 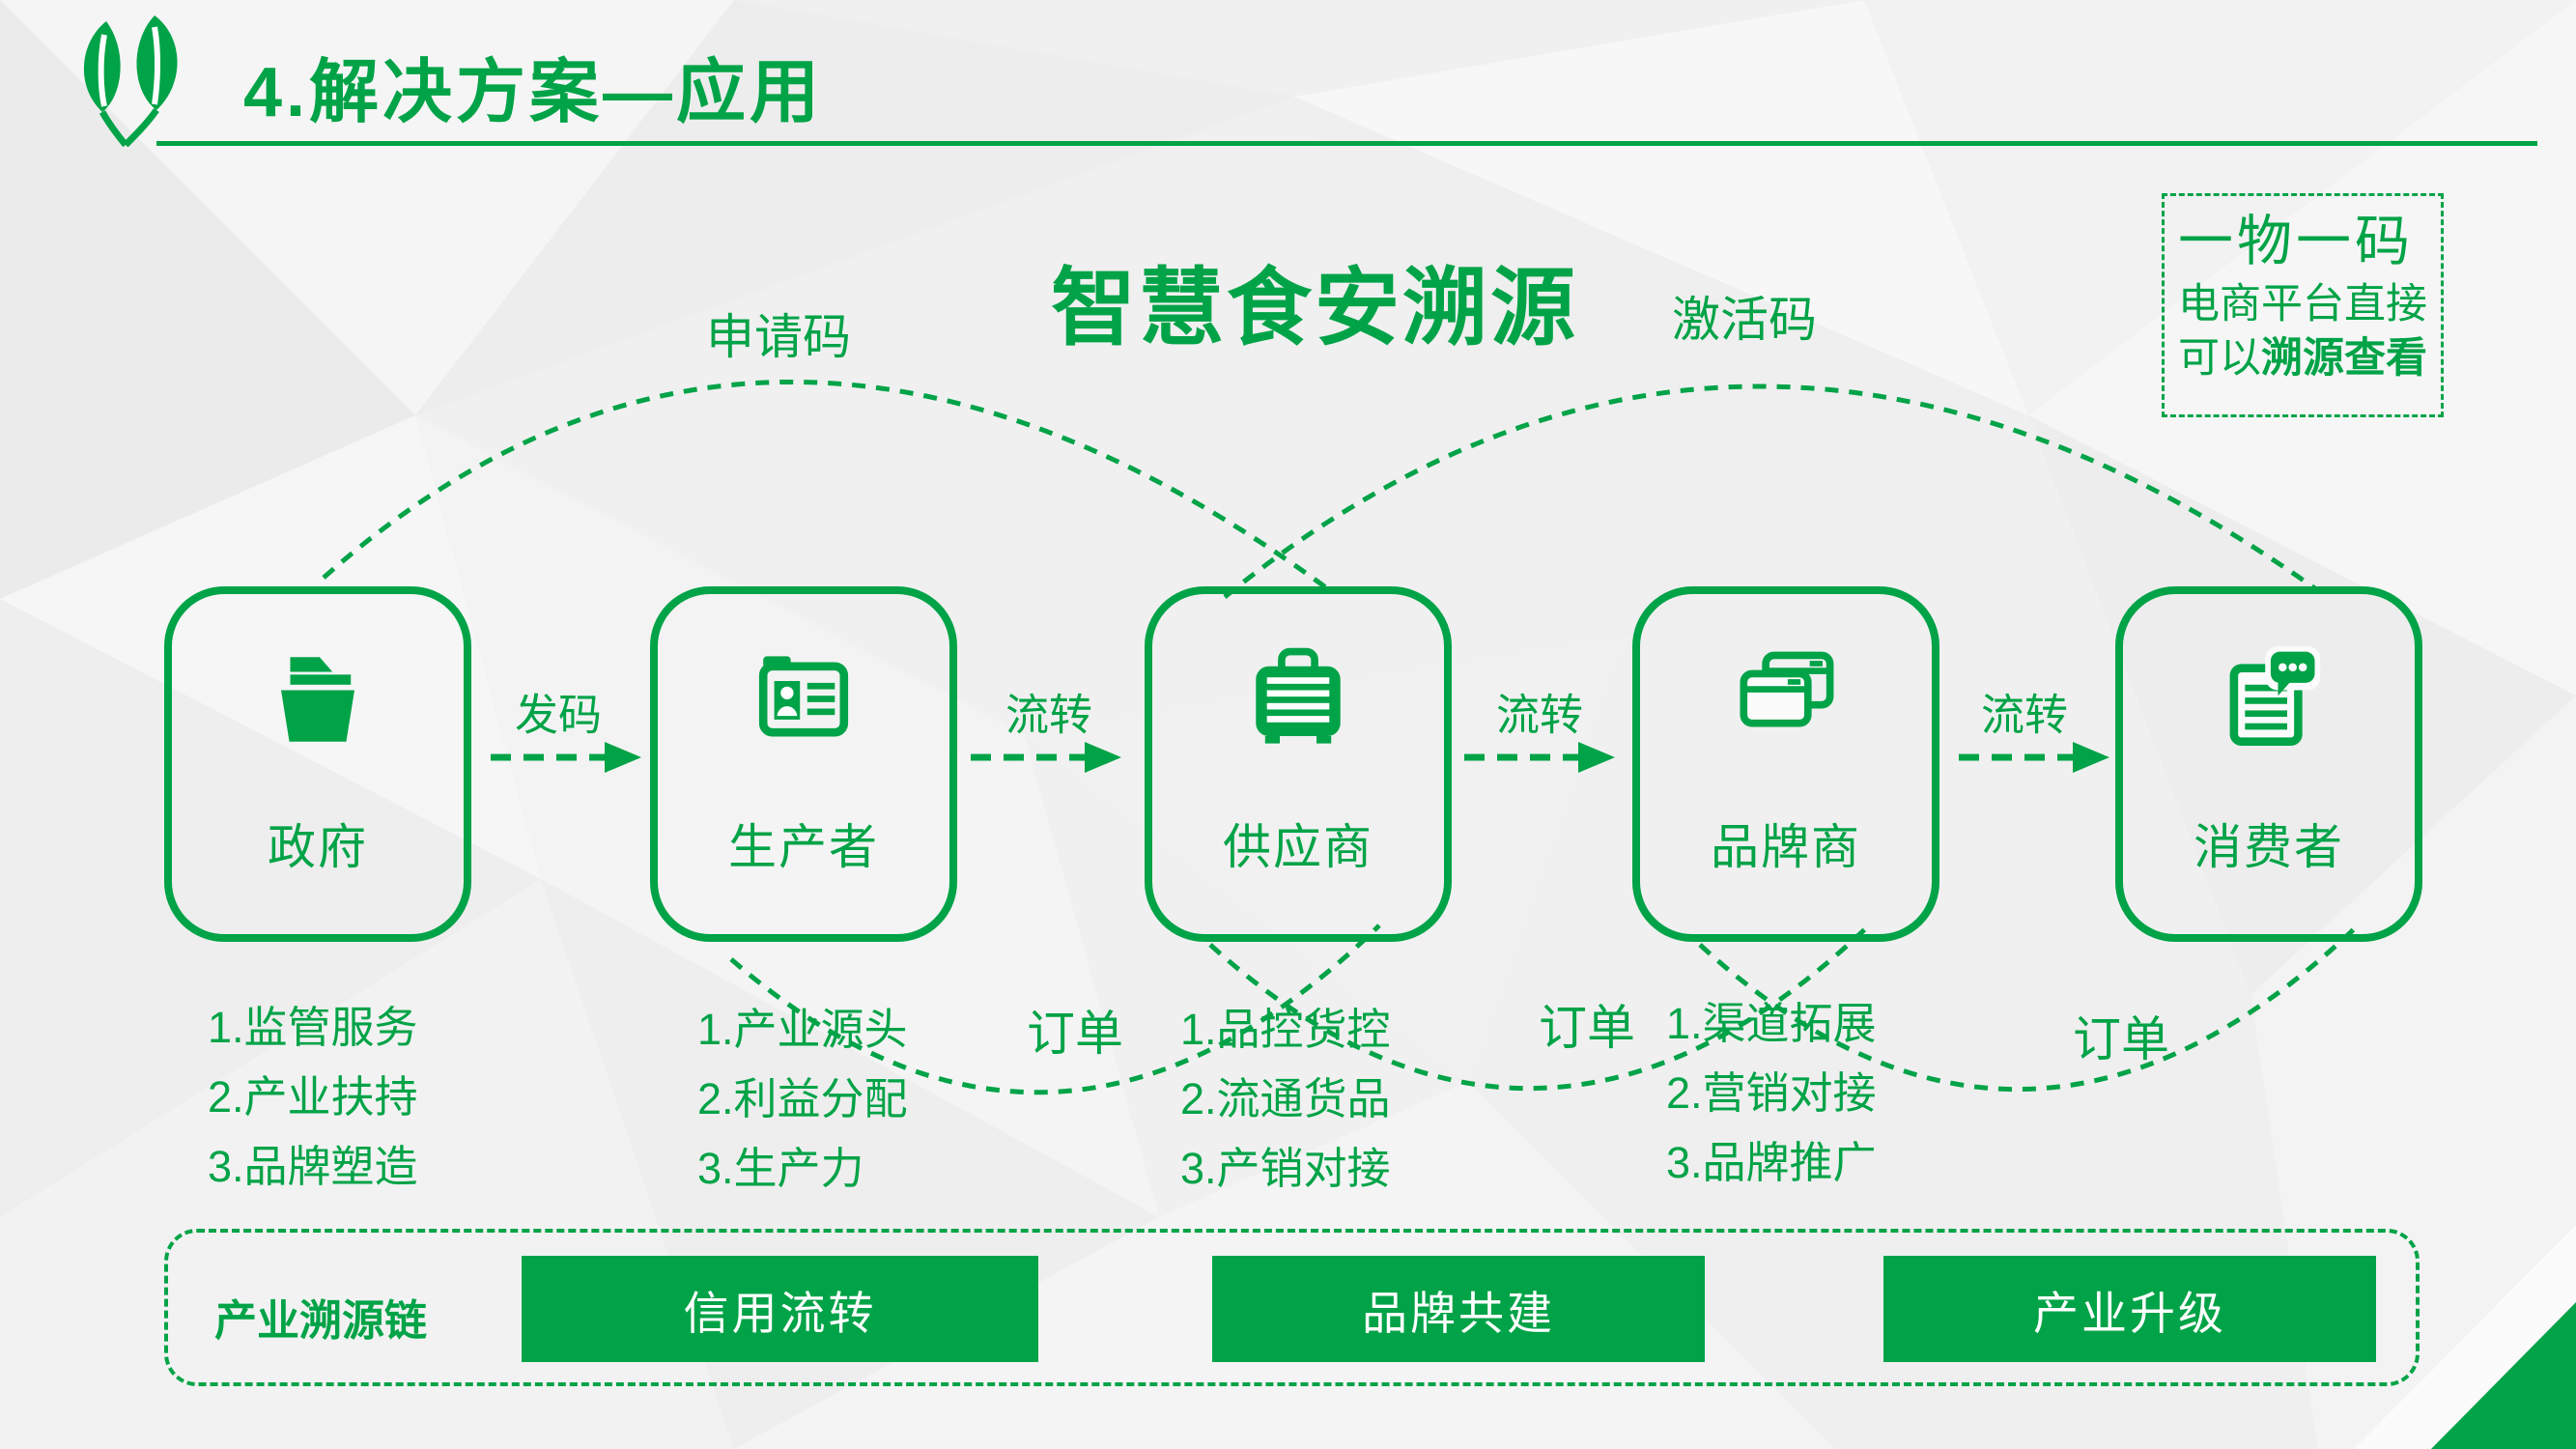 I want to click on node-label: 政府, so click(x=318, y=847).